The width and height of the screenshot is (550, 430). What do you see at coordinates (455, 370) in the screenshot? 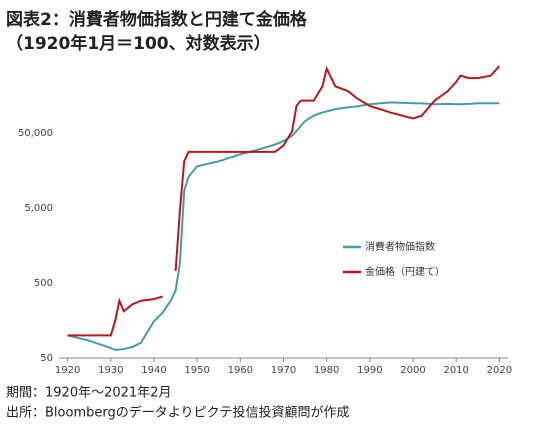
I see `x-tick-label: 2010` at bounding box center [455, 370].